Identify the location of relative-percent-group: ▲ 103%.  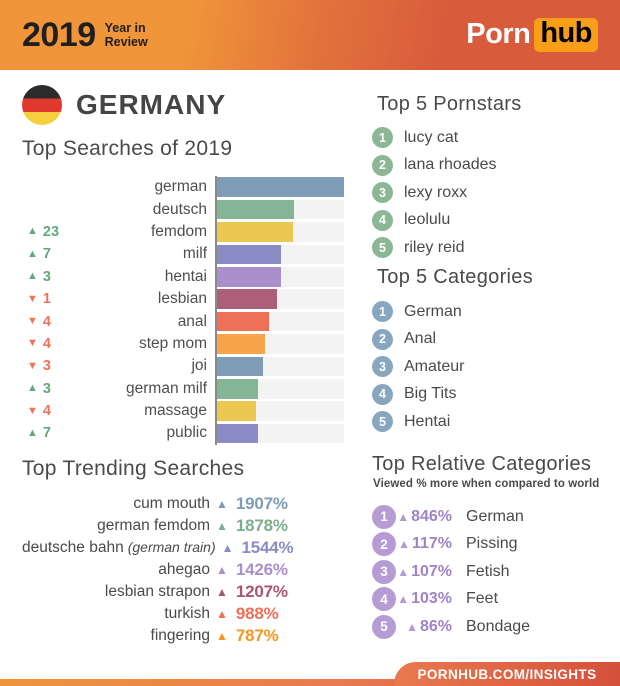
(424, 599).